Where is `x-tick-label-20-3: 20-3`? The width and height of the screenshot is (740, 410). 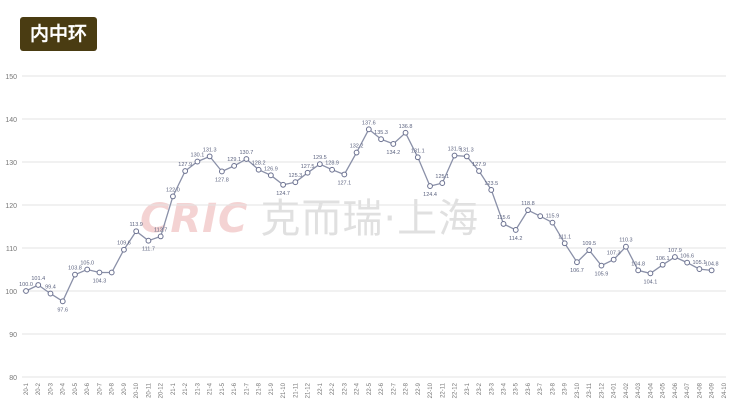 x-tick-label-20-3: 20-3 is located at coordinates (51, 388).